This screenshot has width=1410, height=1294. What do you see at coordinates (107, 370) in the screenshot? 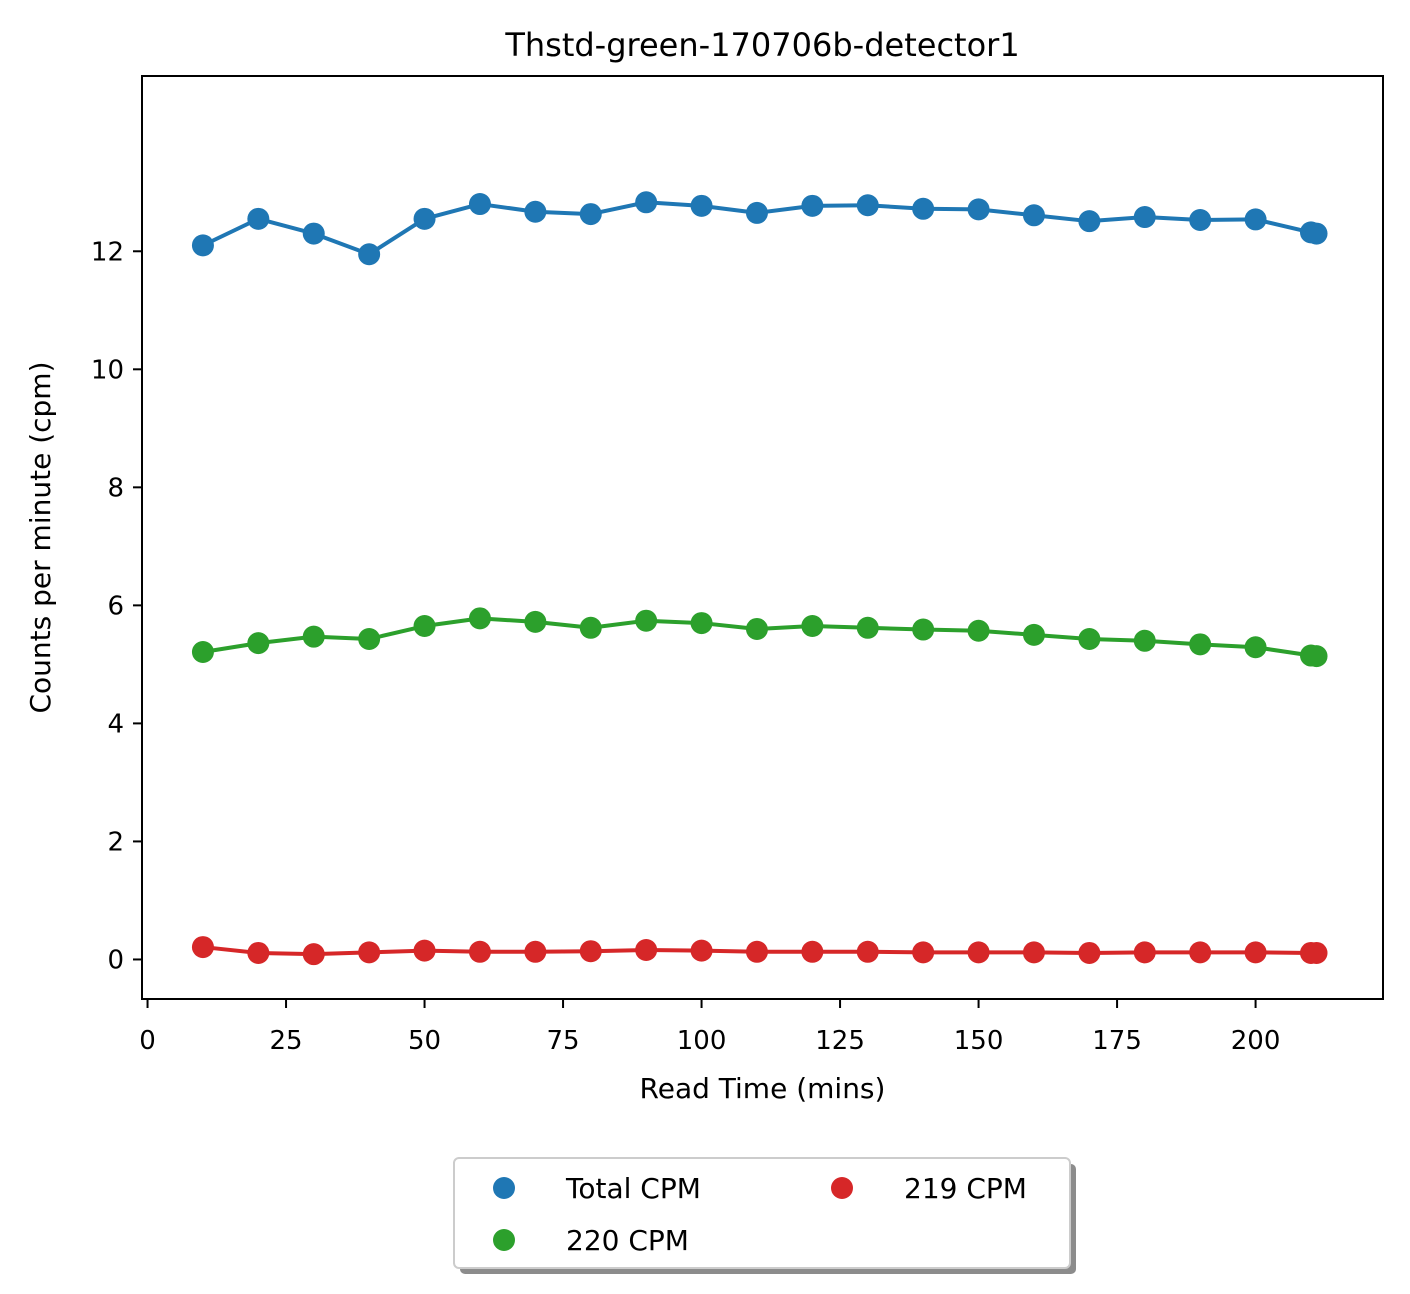
I see `y-tick-label: 10` at bounding box center [107, 370].